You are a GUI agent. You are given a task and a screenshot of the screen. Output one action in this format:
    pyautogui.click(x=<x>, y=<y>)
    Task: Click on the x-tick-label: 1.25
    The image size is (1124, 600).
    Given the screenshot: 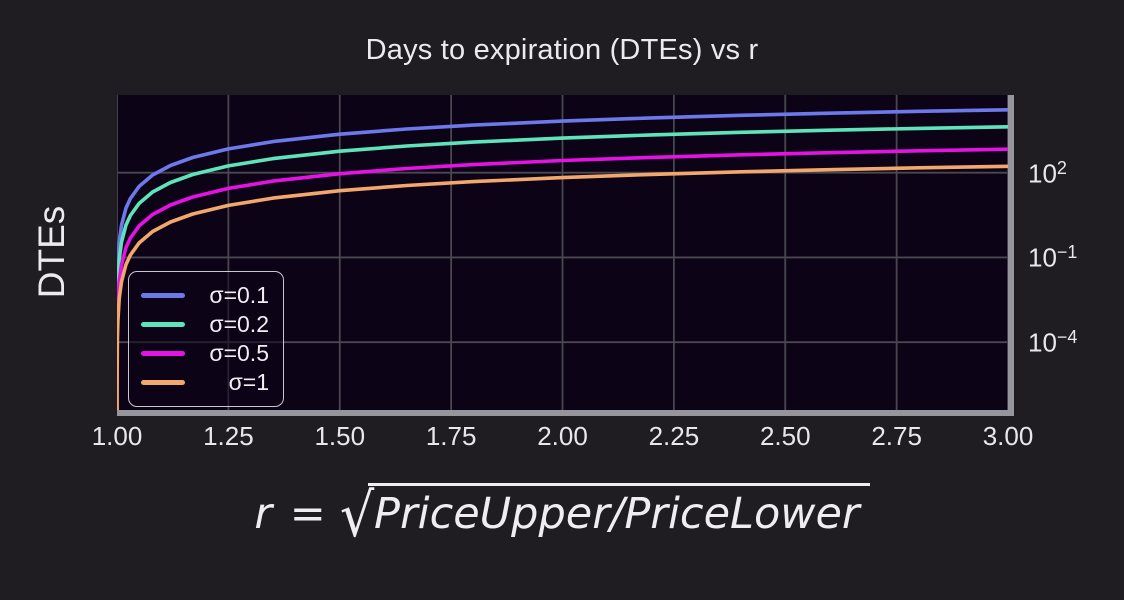 What is the action you would take?
    pyautogui.click(x=228, y=436)
    